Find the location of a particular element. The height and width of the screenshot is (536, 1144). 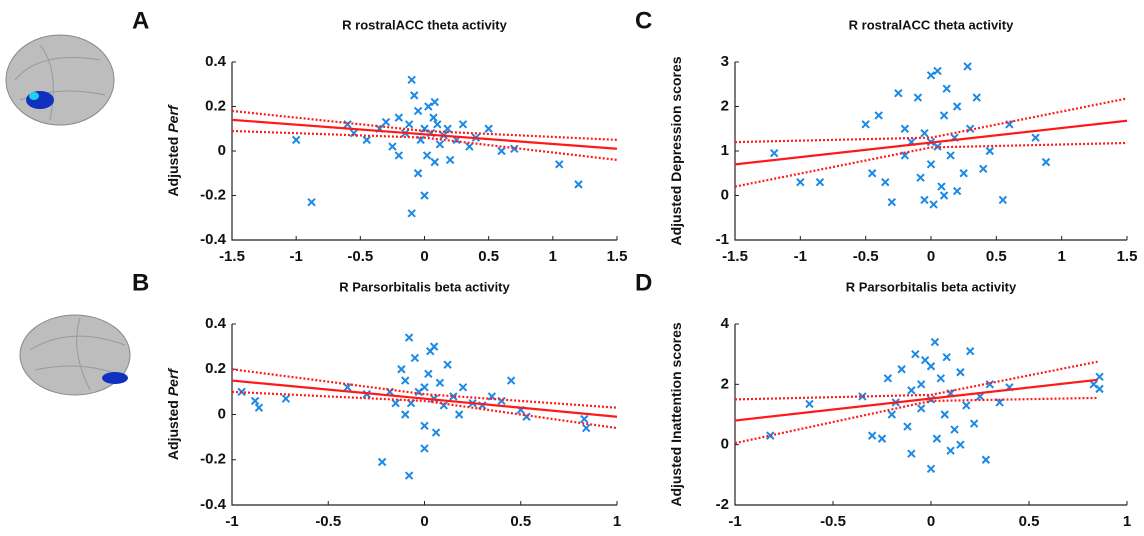

y-tick-label: 2 is located at coordinates (725, 105).